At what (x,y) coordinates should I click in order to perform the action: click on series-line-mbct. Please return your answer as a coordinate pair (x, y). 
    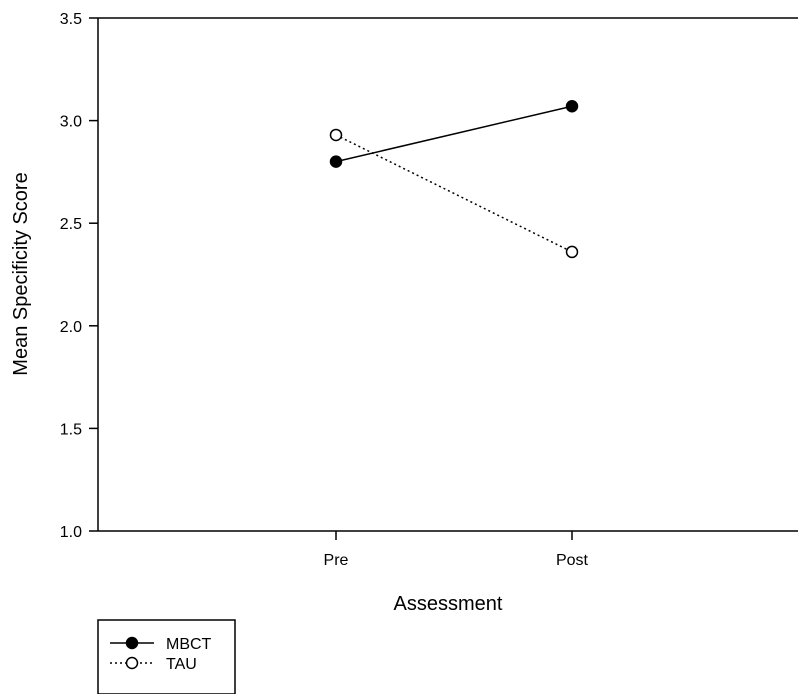
    Looking at the image, I should click on (454, 134).